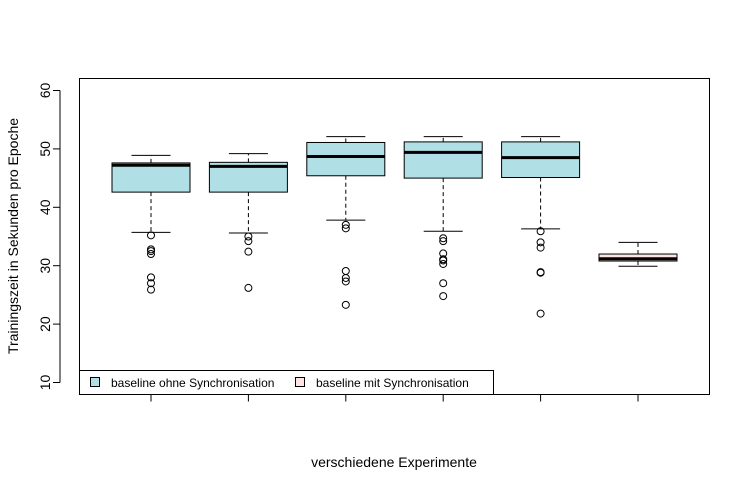 This screenshot has height=492, width=750. I want to click on legend-swatch-mit, so click(300, 382).